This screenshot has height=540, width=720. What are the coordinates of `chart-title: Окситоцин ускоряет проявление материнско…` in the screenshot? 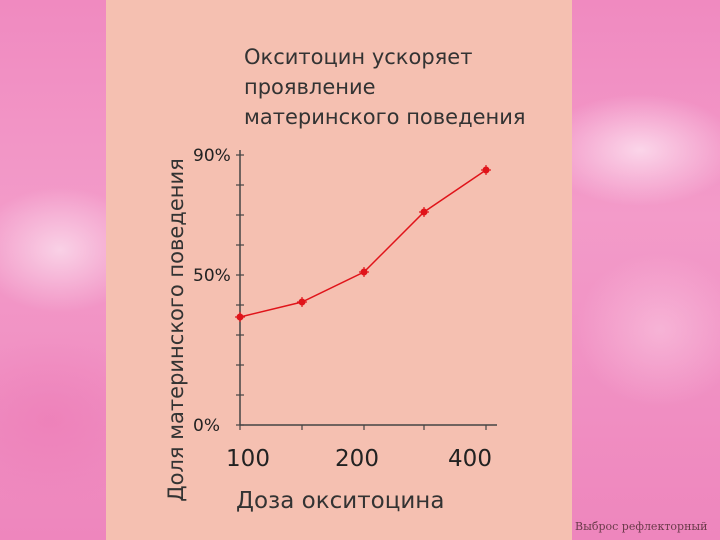 It's located at (385, 87).